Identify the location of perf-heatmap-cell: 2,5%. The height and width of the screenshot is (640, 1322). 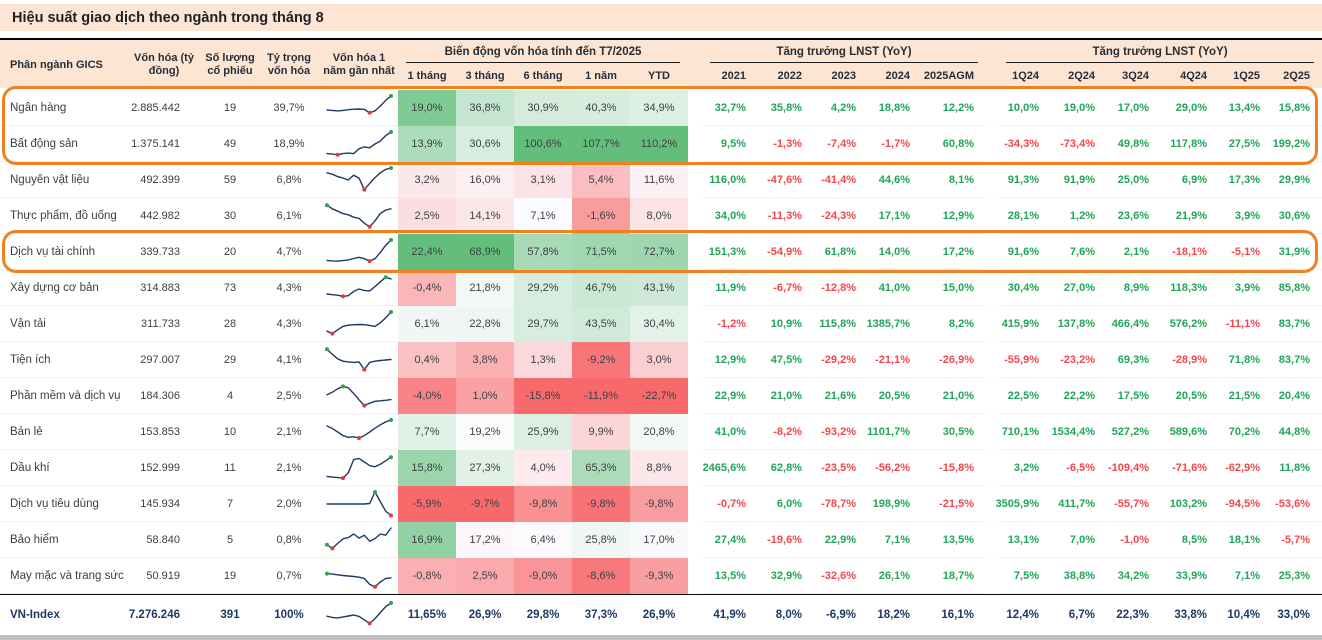
(427, 216).